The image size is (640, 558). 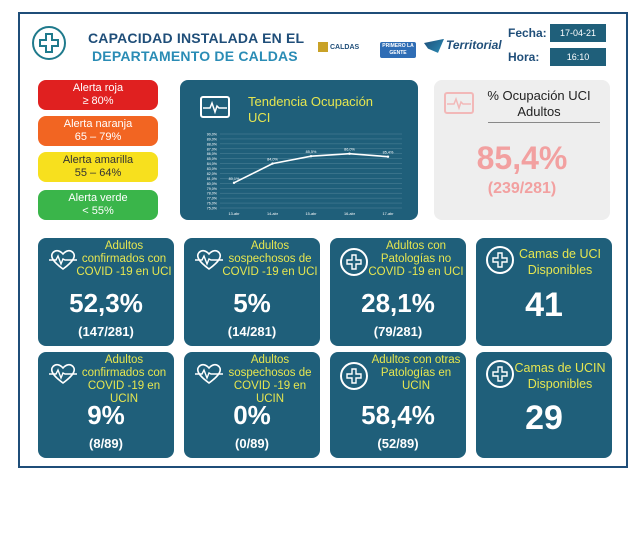 I want to click on card-value: 58,4%, so click(x=398, y=415).